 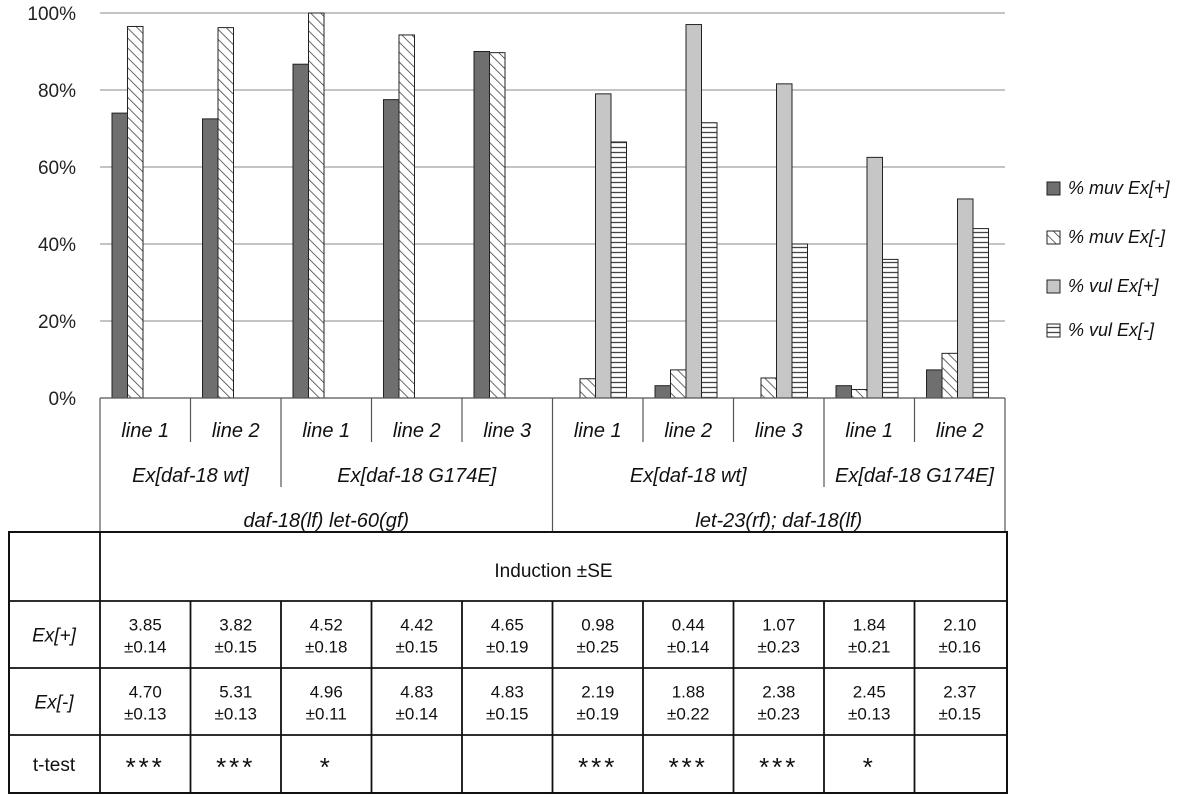 What do you see at coordinates (145, 625) in the screenshot?
I see `induction-value: 3.85` at bounding box center [145, 625].